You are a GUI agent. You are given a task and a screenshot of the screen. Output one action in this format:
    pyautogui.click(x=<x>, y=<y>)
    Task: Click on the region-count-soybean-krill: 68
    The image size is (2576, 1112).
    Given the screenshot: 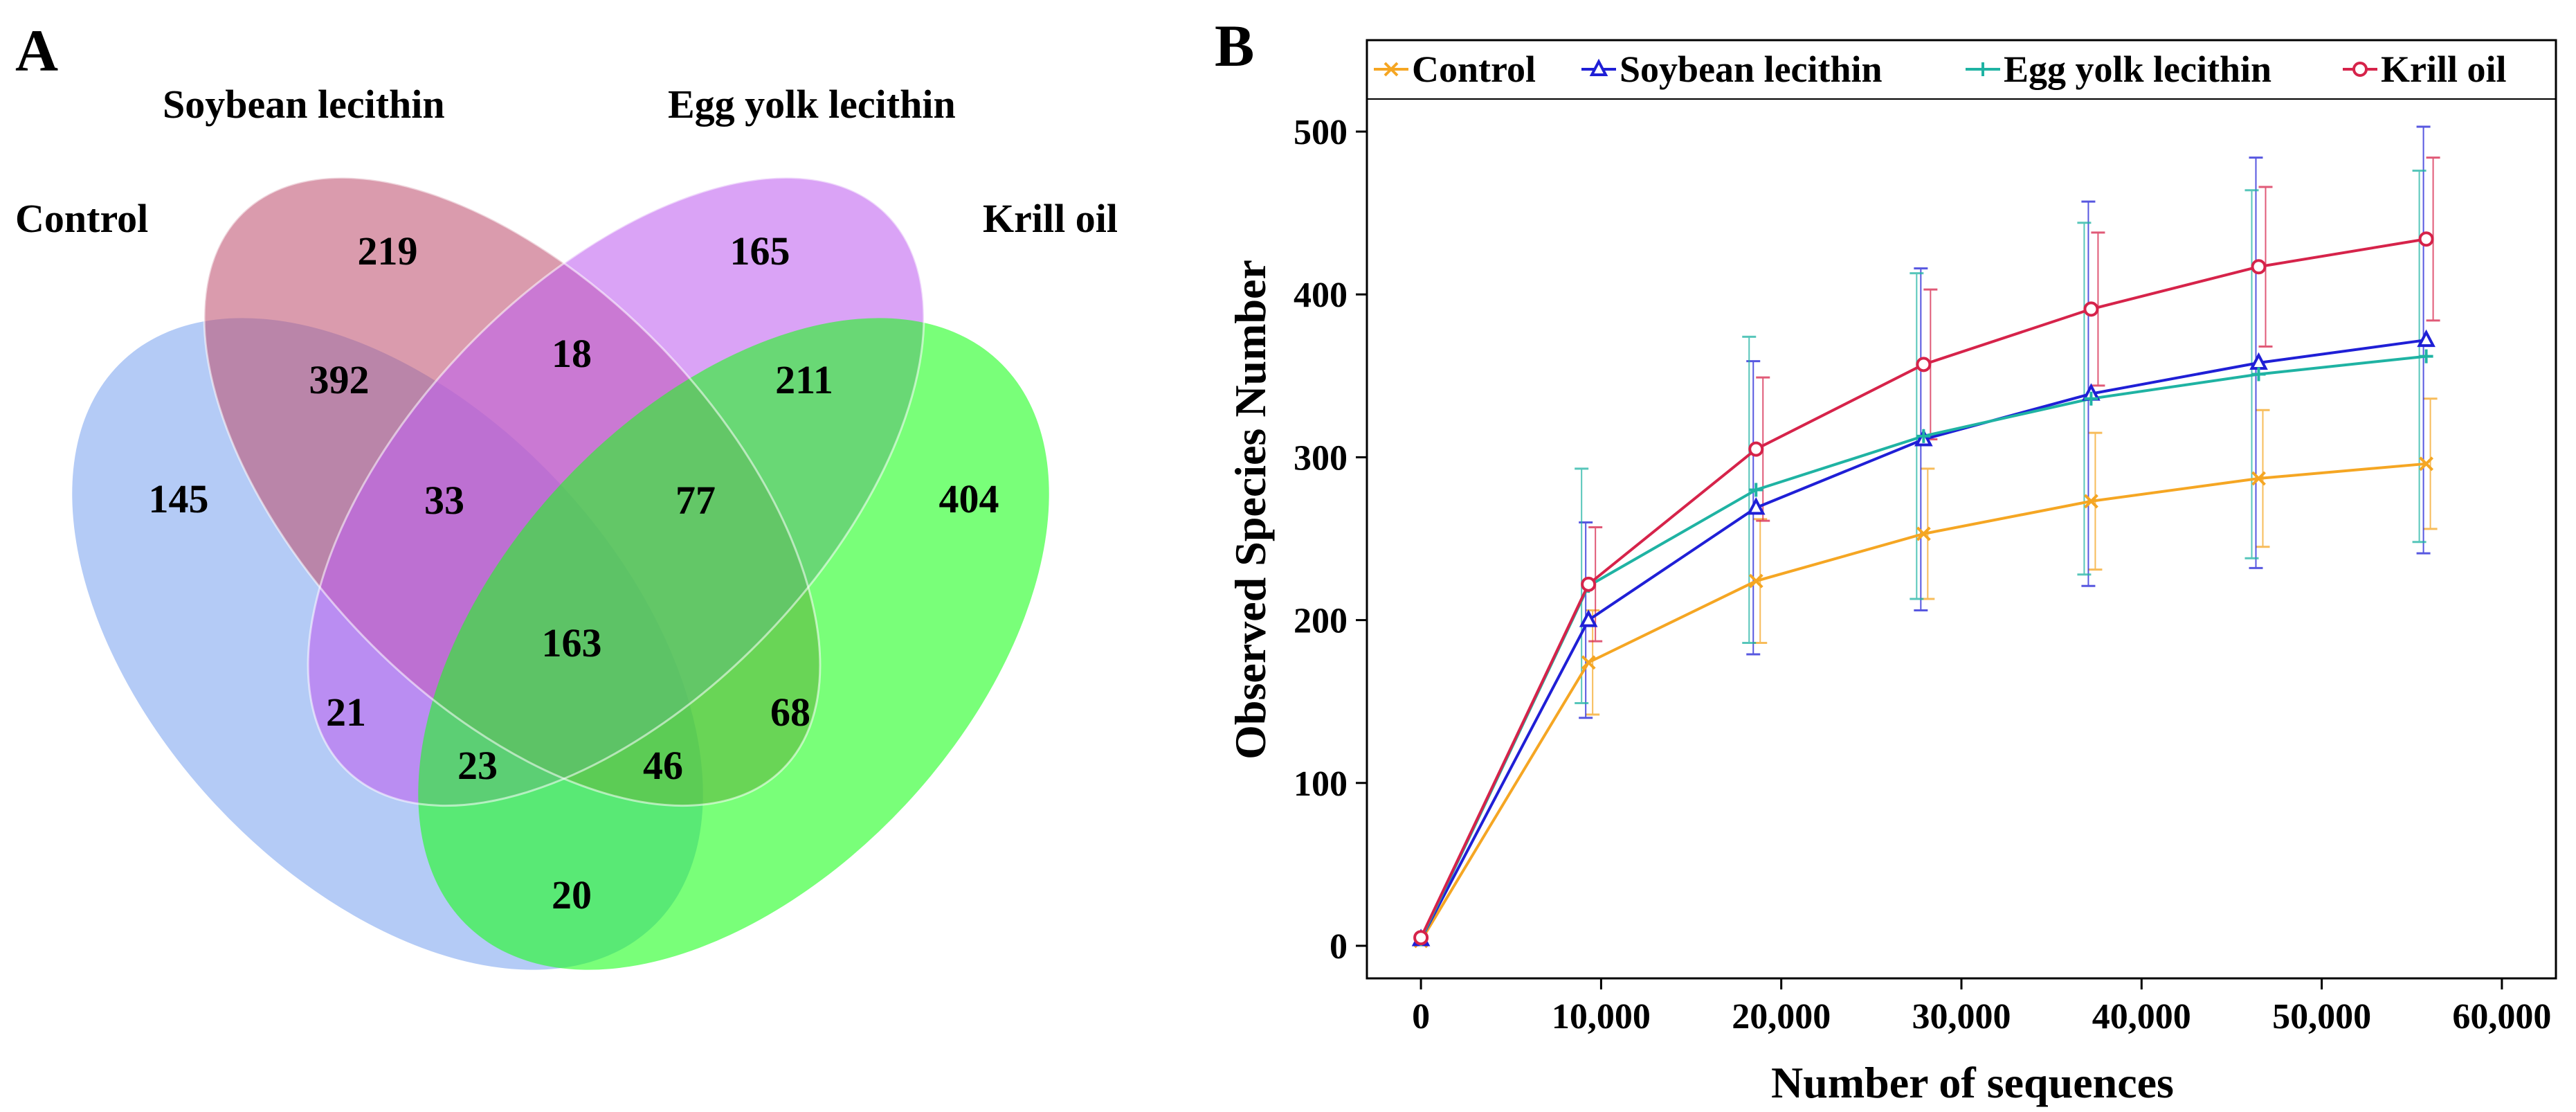 What is the action you would take?
    pyautogui.click(x=790, y=712)
    